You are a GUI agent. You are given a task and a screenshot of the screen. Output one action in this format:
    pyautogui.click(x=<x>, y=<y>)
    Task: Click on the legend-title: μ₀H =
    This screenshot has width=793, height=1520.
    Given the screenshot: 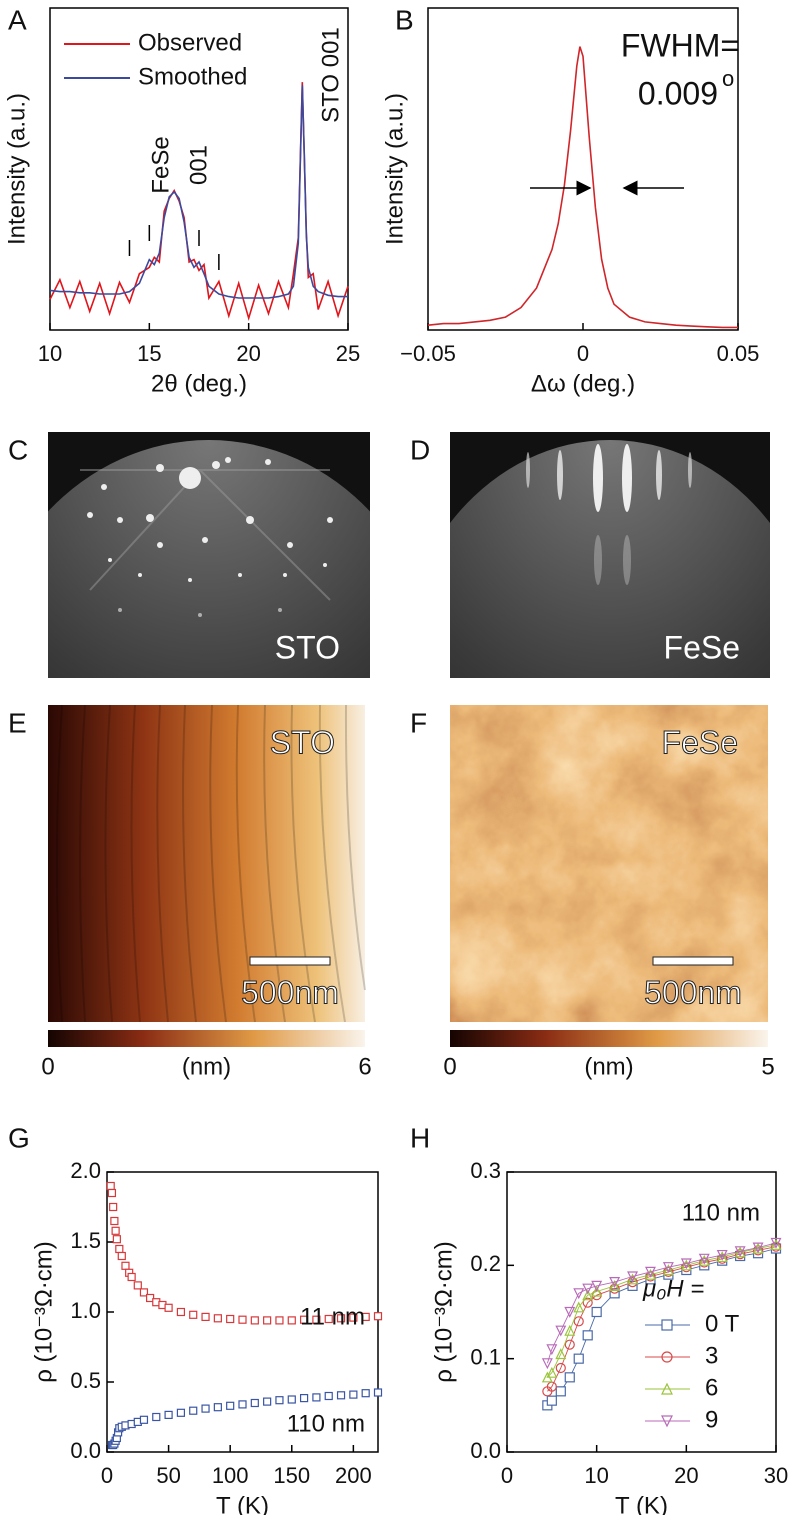 What is the action you would take?
    pyautogui.click(x=673, y=1288)
    